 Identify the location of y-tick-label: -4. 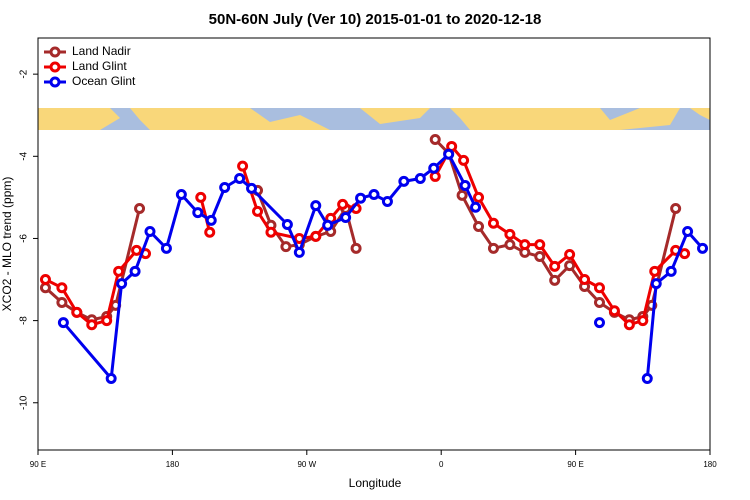
(24, 155).